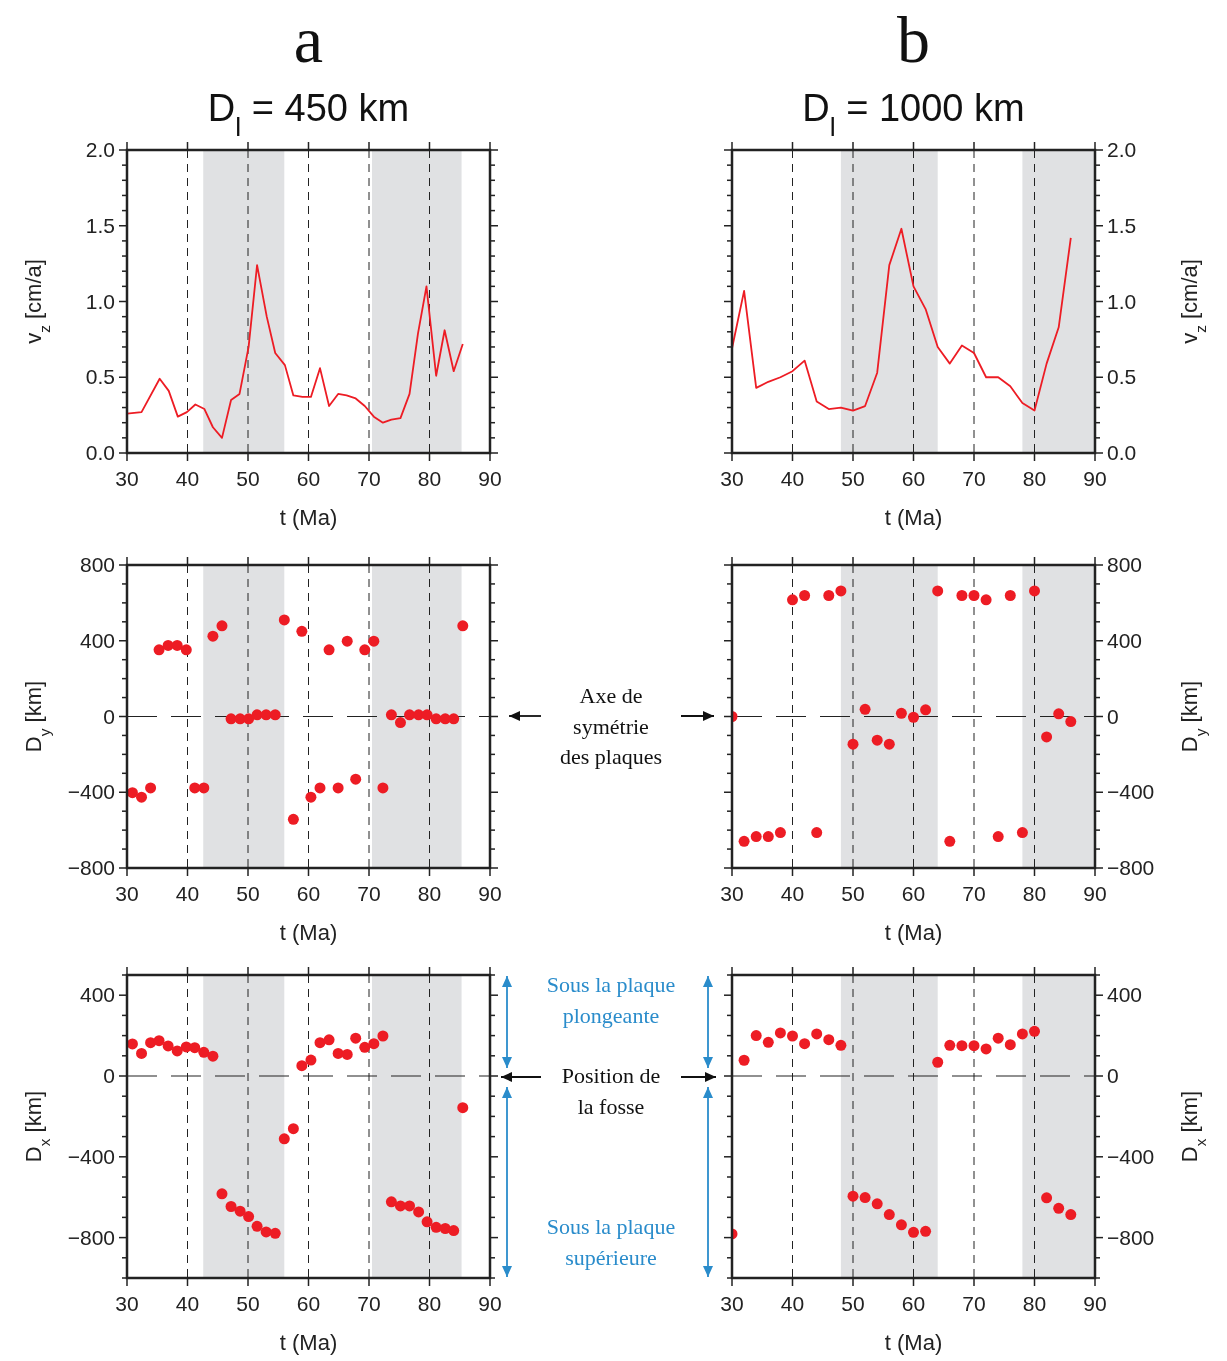 This screenshot has width=1227, height=1361. Describe the element at coordinates (1125, 564) in the screenshot. I see `y2-tick-label: 800` at that location.